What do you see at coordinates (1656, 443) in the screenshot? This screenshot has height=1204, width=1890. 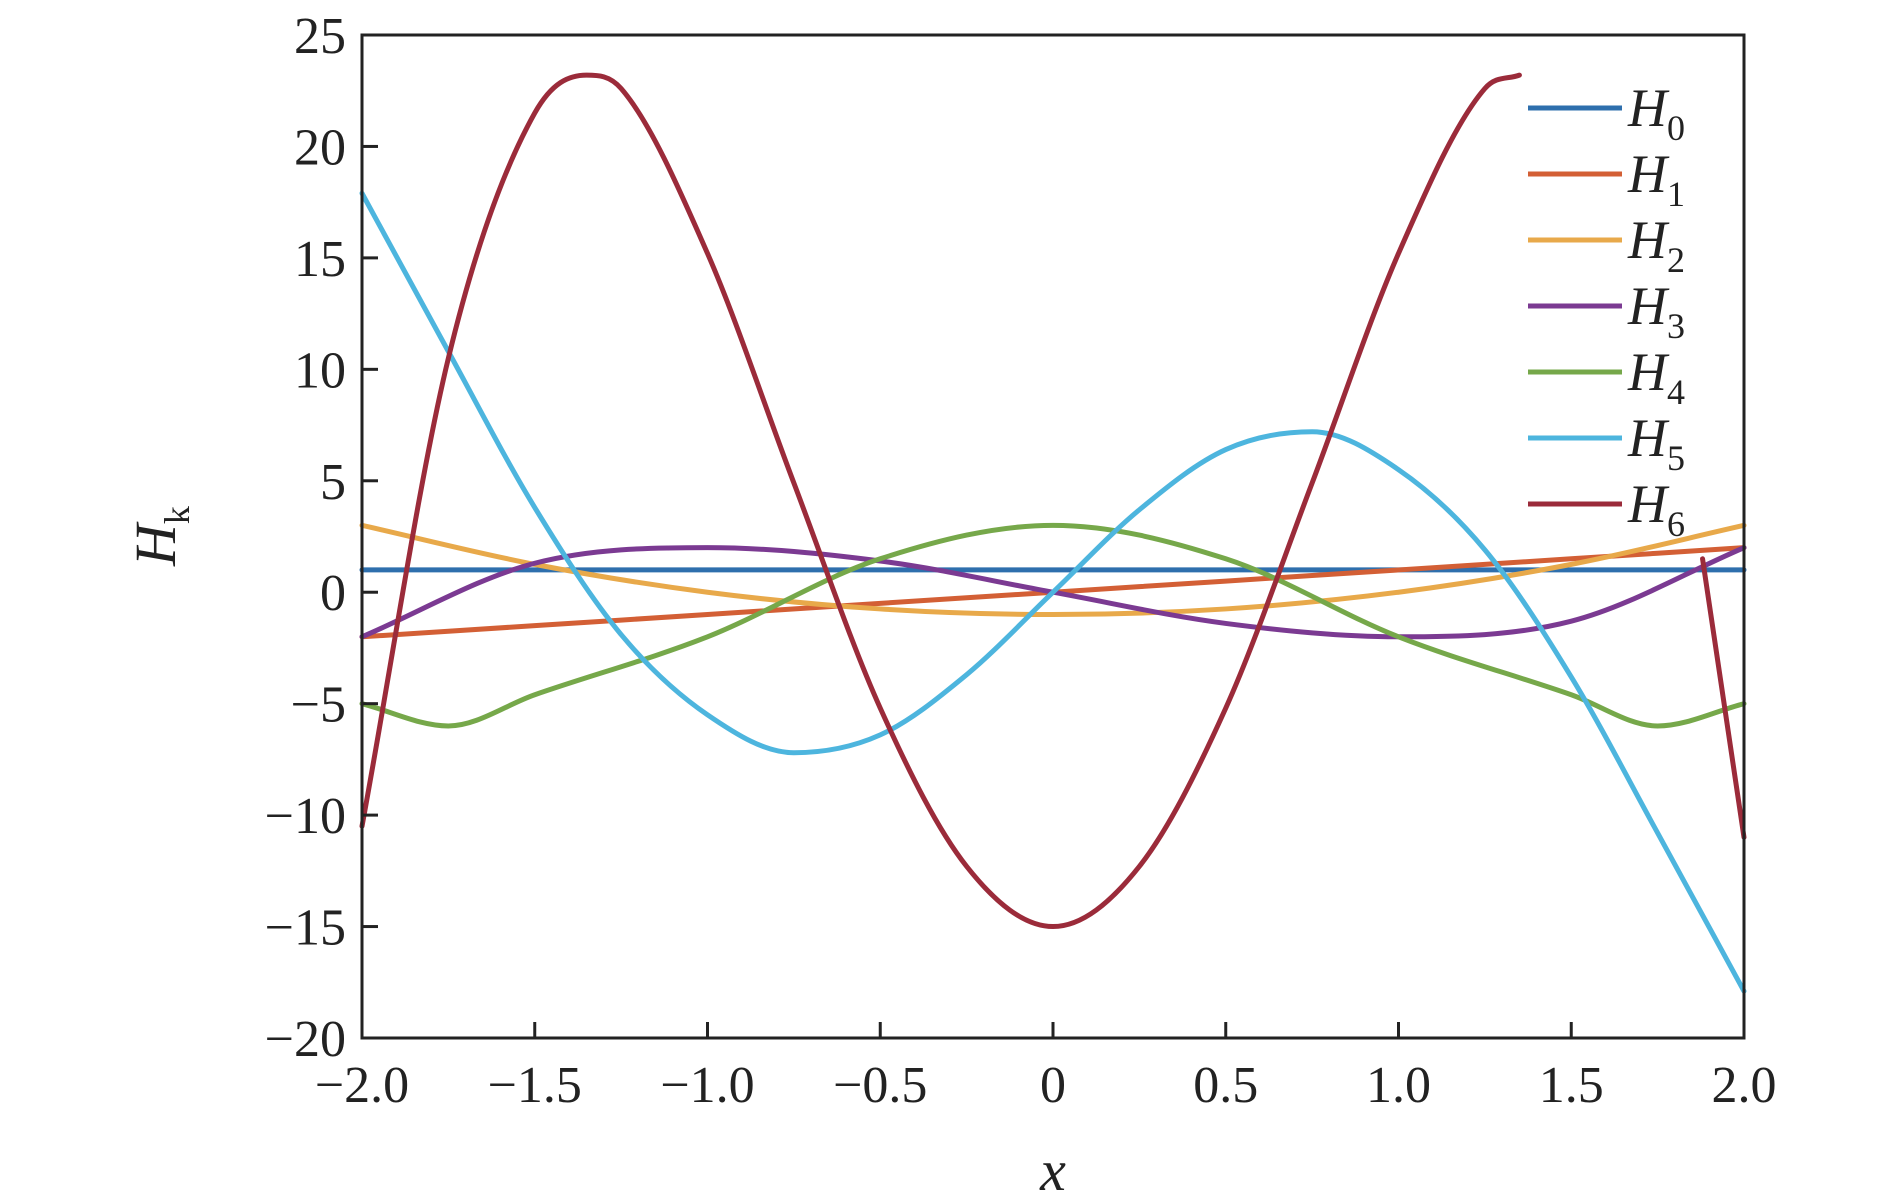 I see `legend-label-h5: H5` at bounding box center [1656, 443].